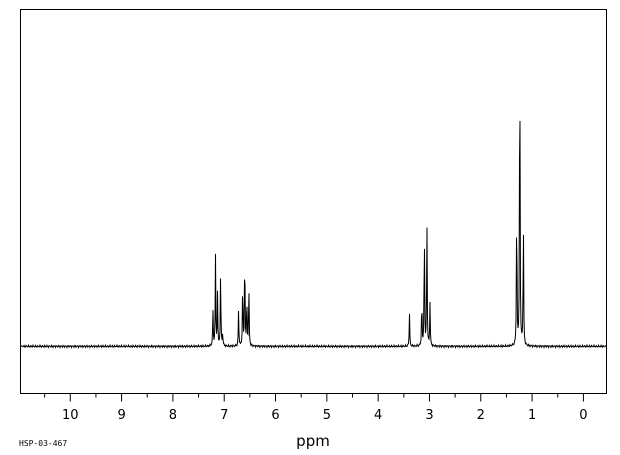 The height and width of the screenshot is (455, 620). What do you see at coordinates (316, 408) in the screenshot?
I see `x-axis-ticks: 10 9 8 7 6 5 4 3 2 1 0` at bounding box center [316, 408].